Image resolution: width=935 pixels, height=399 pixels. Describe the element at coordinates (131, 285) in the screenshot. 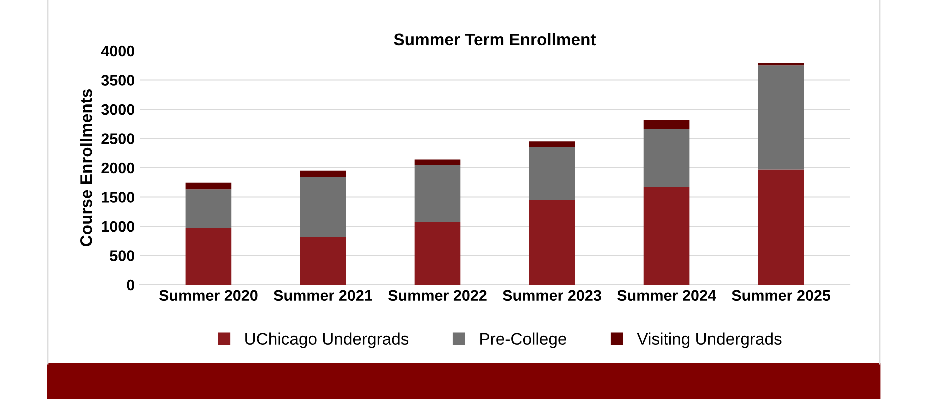

I see `y-tick-label: 0` at that location.